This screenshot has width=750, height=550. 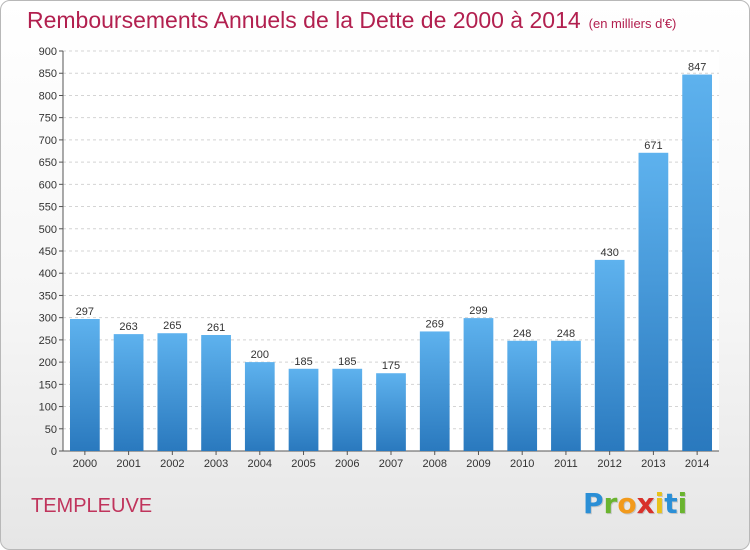 I want to click on bar-value-label: 269, so click(x=435, y=324).